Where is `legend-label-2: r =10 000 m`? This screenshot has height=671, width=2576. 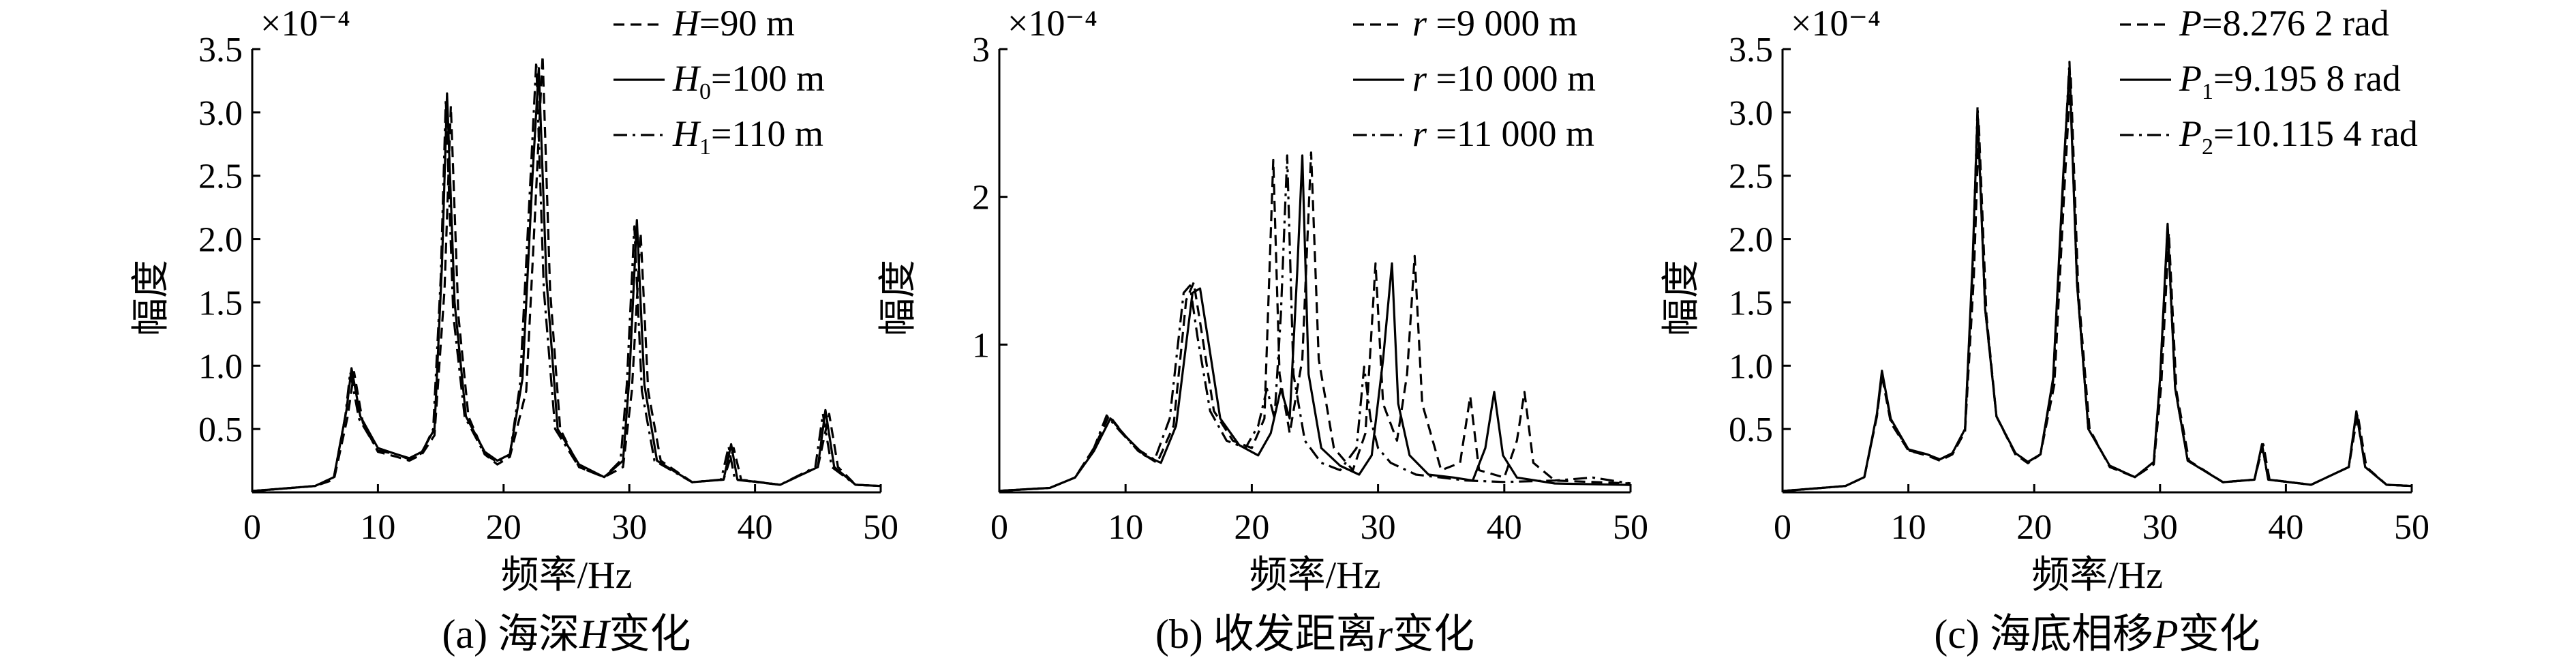 legend-label-2: r =10 000 m is located at coordinates (1504, 78).